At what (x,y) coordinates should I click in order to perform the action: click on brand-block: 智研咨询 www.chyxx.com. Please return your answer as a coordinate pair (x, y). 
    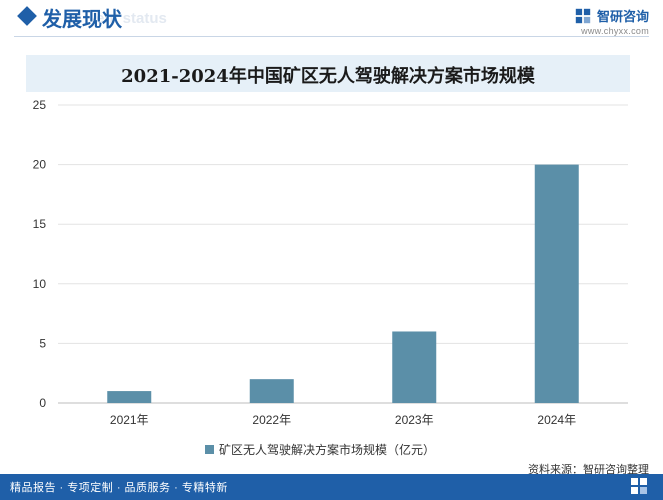
    Looking at the image, I should click on (611, 21).